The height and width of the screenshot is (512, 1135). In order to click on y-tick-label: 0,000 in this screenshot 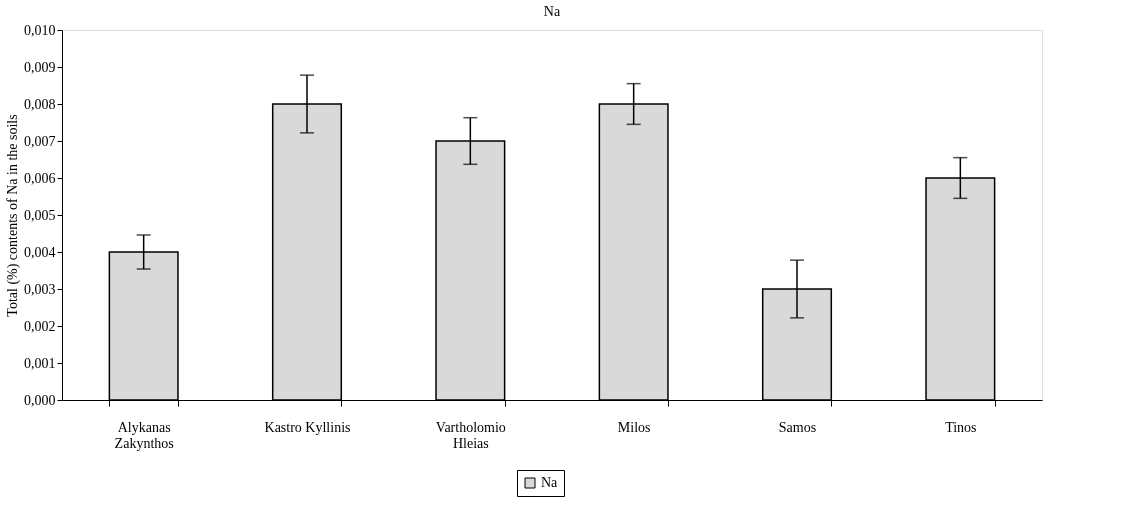, I will do `click(40, 400)`.